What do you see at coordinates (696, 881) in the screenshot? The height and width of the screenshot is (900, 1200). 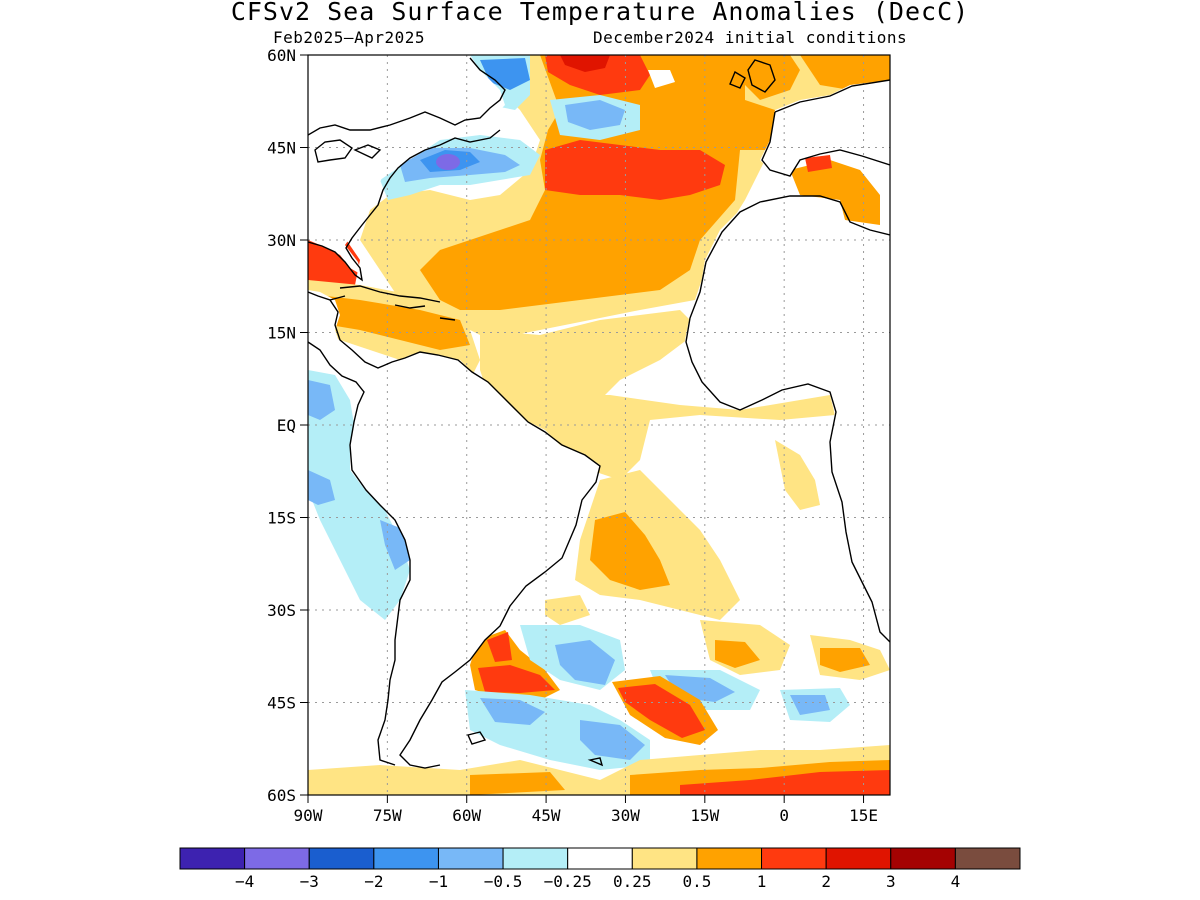 I see `colorbar-label: 0.5` at bounding box center [696, 881].